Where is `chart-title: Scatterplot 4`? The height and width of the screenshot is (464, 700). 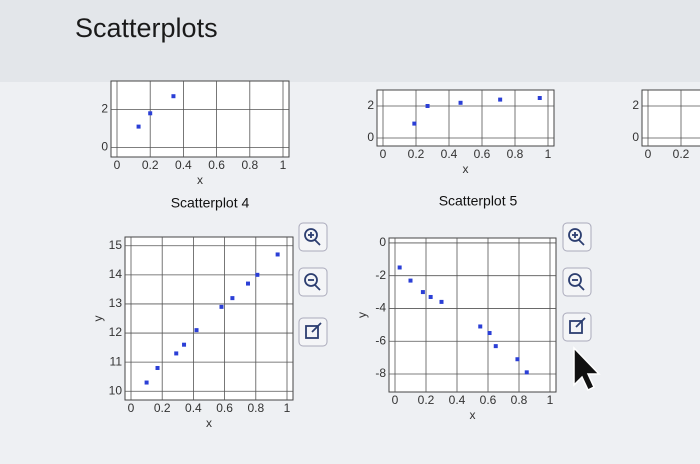 chart-title: Scatterplot 4 is located at coordinates (210, 203).